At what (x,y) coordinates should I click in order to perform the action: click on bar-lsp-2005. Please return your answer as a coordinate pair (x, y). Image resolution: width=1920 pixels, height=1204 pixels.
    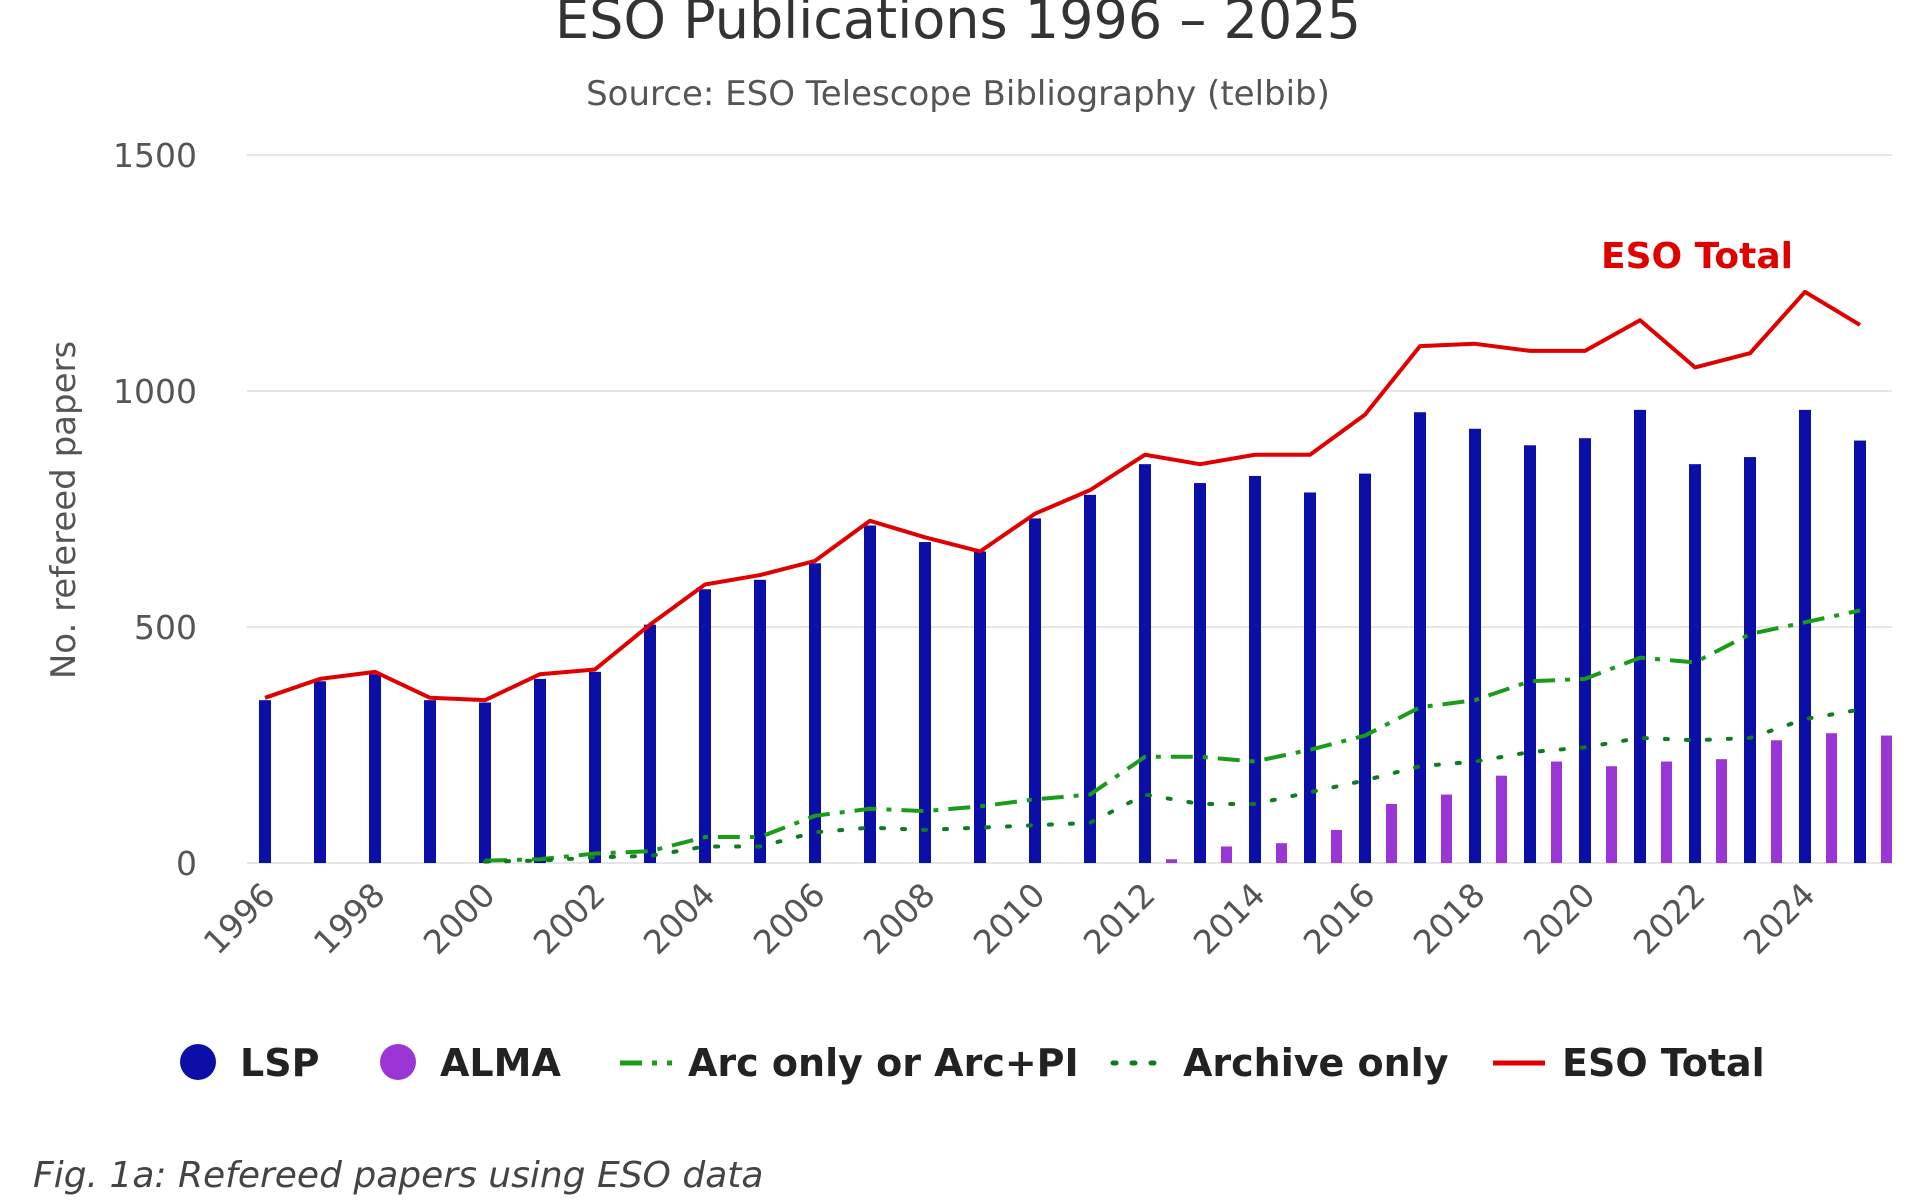
    Looking at the image, I should click on (760, 721).